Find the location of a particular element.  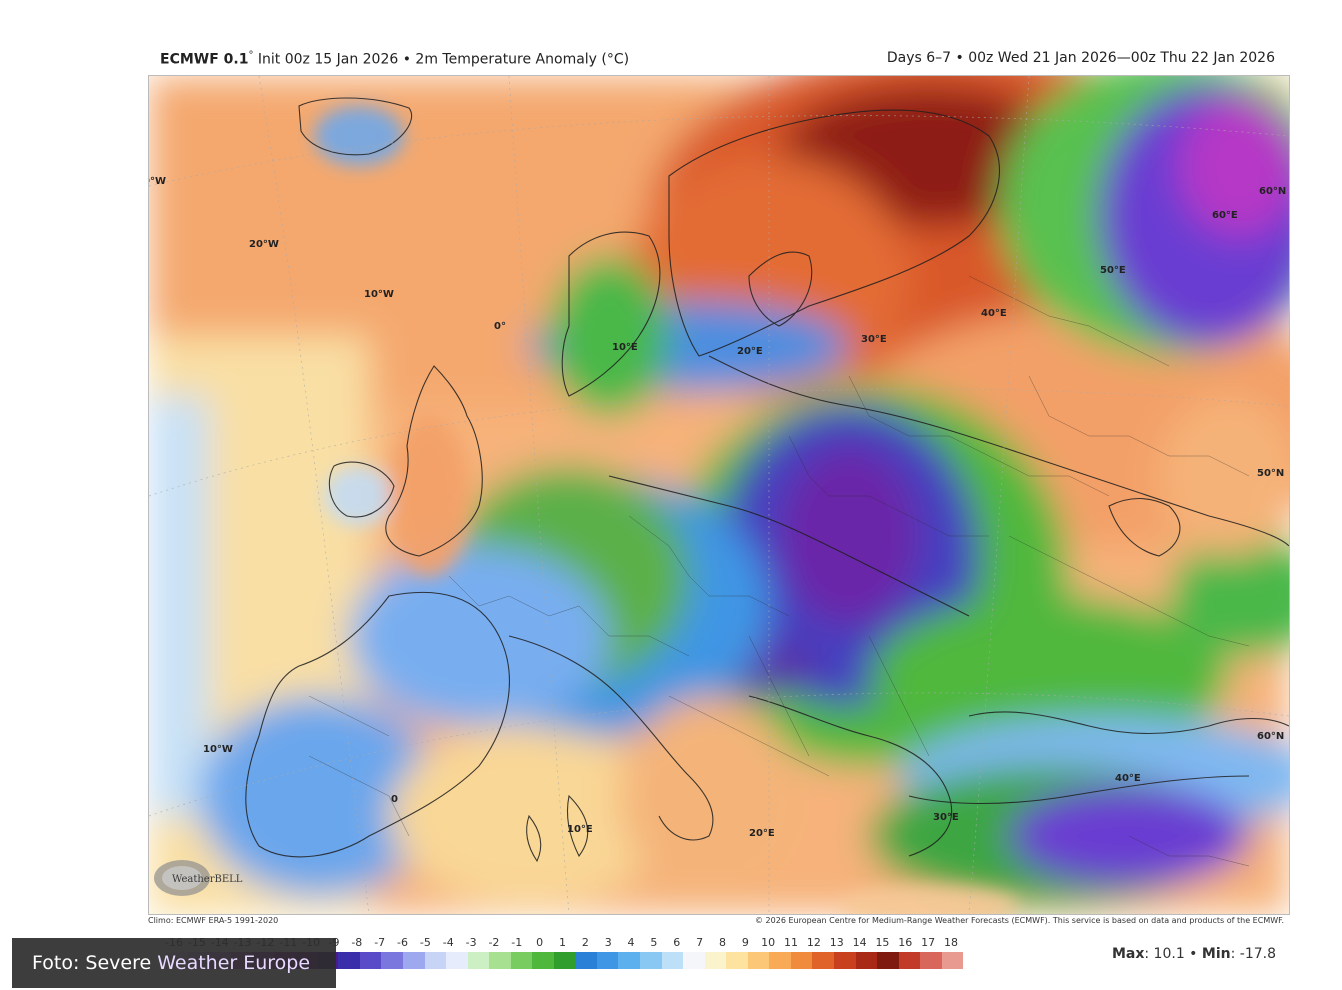

grid-label: 0° is located at coordinates (500, 326).